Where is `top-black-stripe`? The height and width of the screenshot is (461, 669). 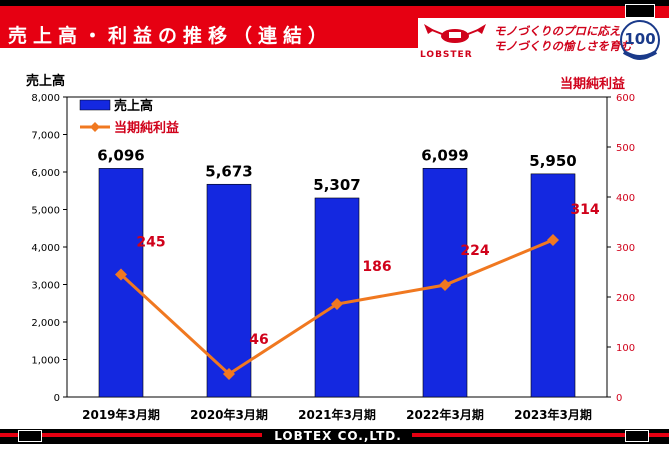
top-black-stripe is located at coordinates (334, 3).